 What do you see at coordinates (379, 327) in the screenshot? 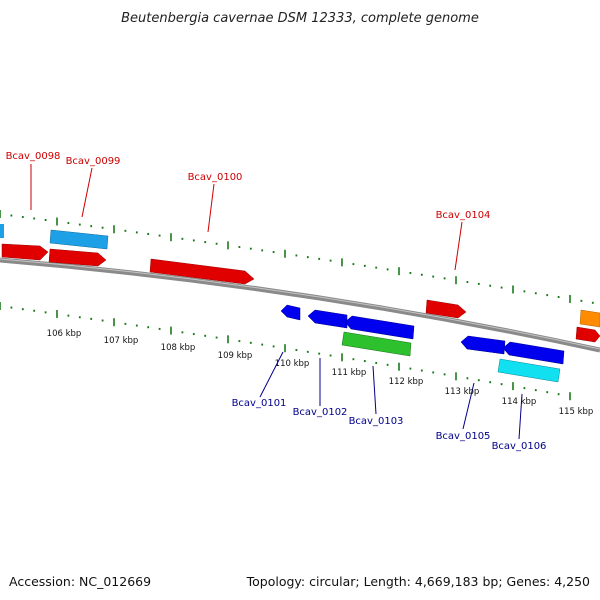
I see `gene-bcav-0103-feature` at bounding box center [379, 327].